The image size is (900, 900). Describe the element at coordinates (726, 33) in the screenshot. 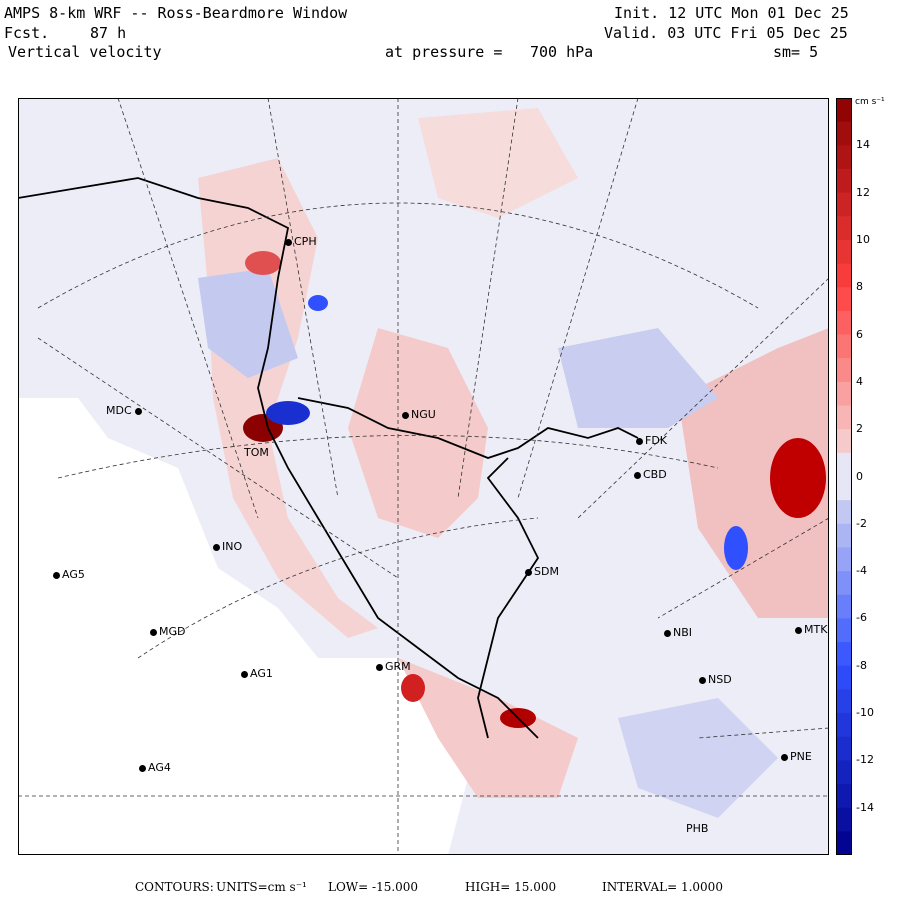

I see `valid-time: Valid. 03 UTC Fri 05 Dec 25` at that location.